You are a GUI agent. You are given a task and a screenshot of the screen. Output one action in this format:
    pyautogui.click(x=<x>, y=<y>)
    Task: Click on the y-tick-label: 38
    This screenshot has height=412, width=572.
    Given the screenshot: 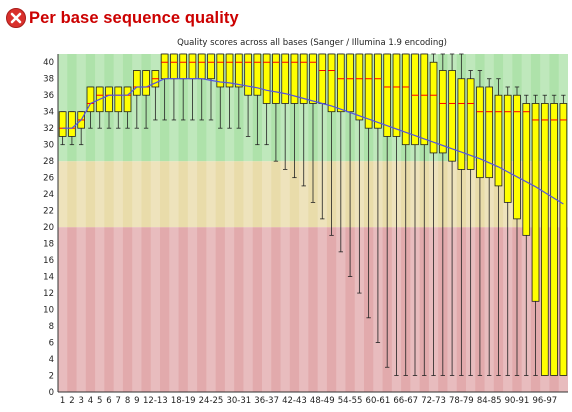 What is the action you would take?
    pyautogui.click(x=48, y=80)
    